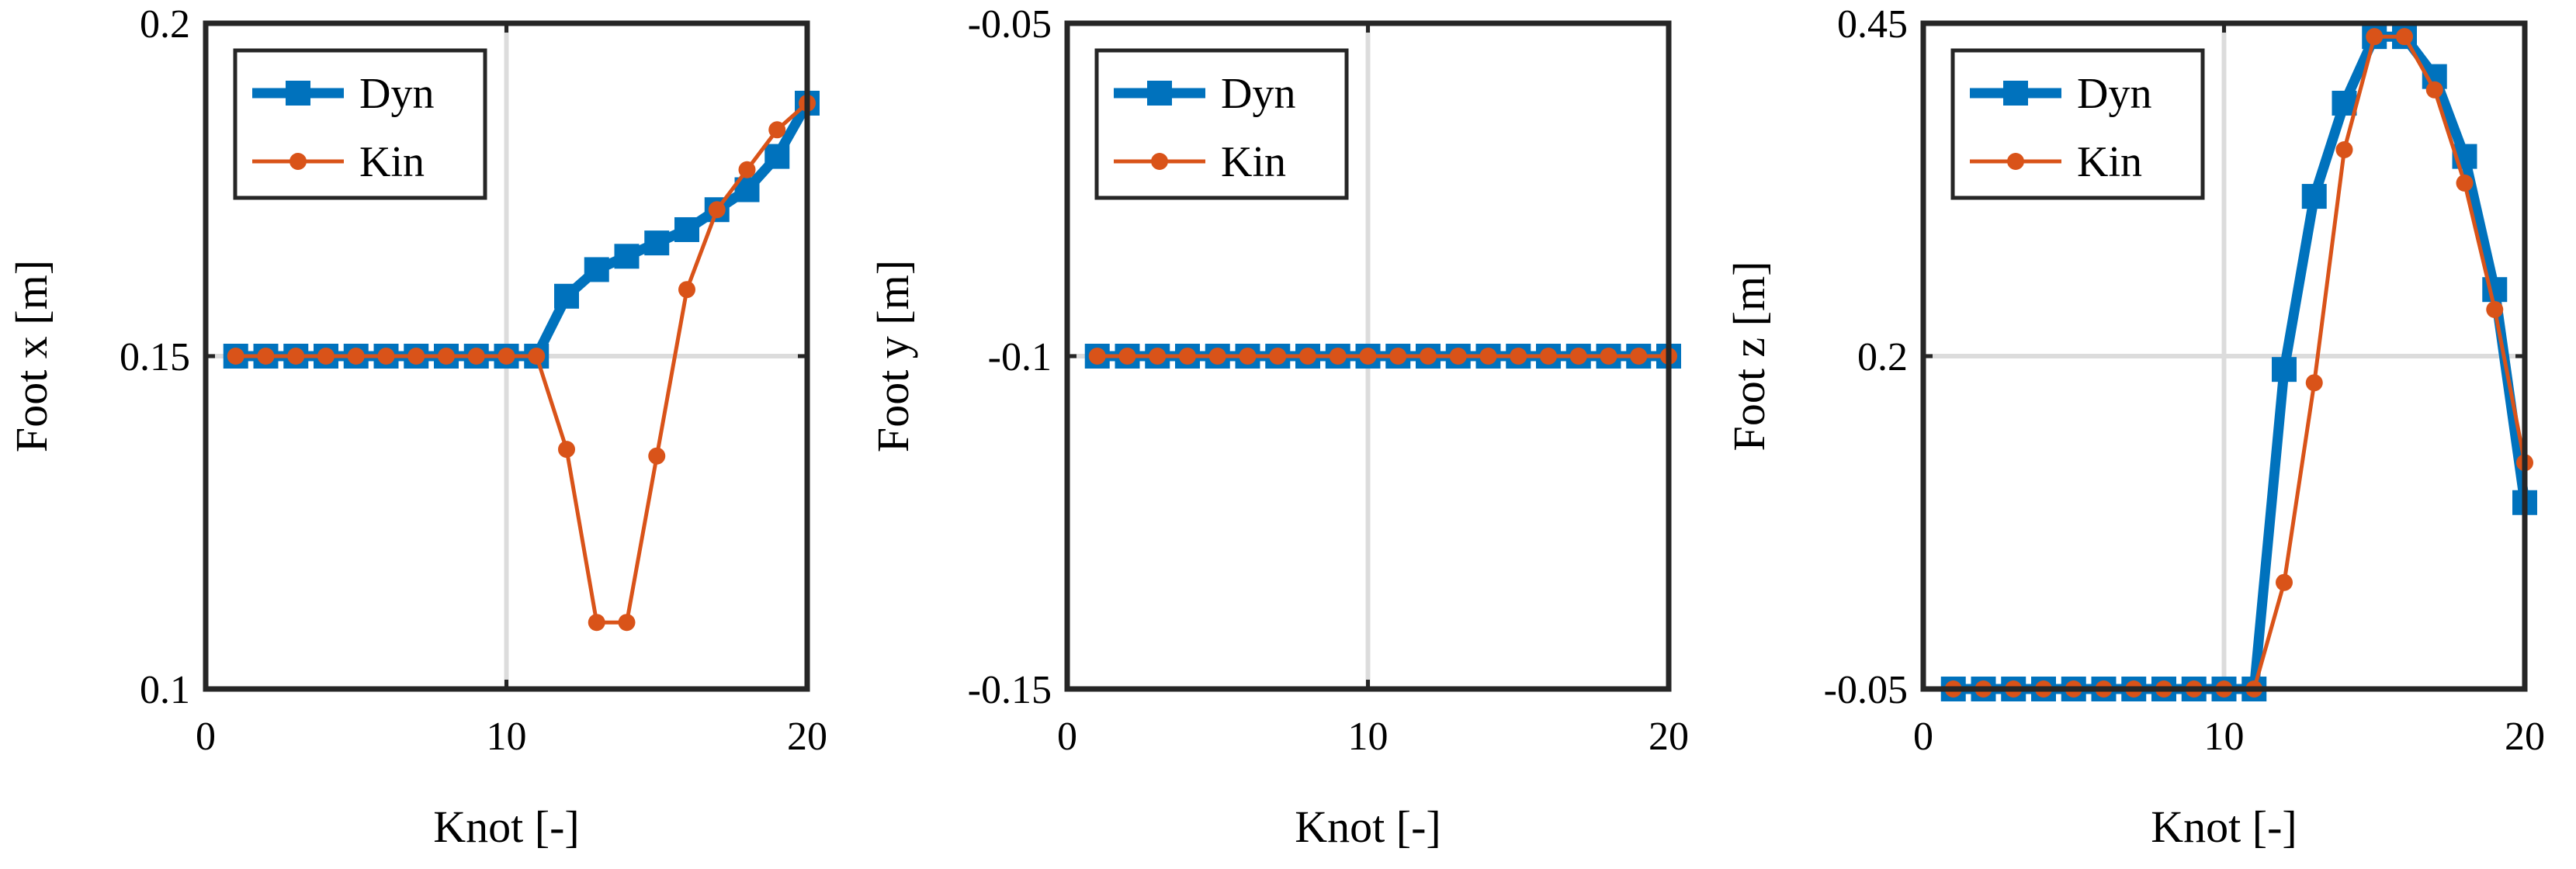 Image resolution: width=2576 pixels, height=869 pixels. I want to click on foot-y-legend: Dyn Kin, so click(1221, 124).